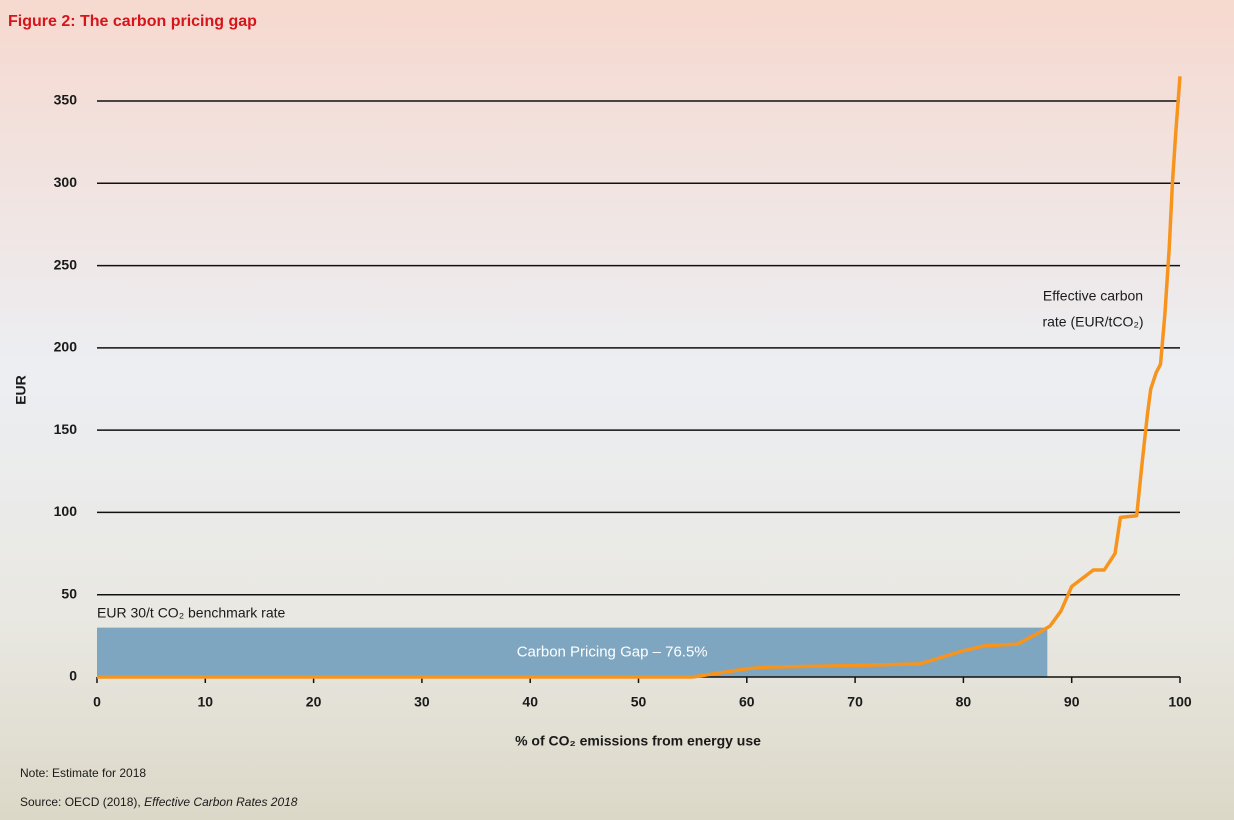 The image size is (1234, 820). What do you see at coordinates (191, 613) in the screenshot?
I see `benchmark-label: EUR 30/t CO₂ benchmark rate` at bounding box center [191, 613].